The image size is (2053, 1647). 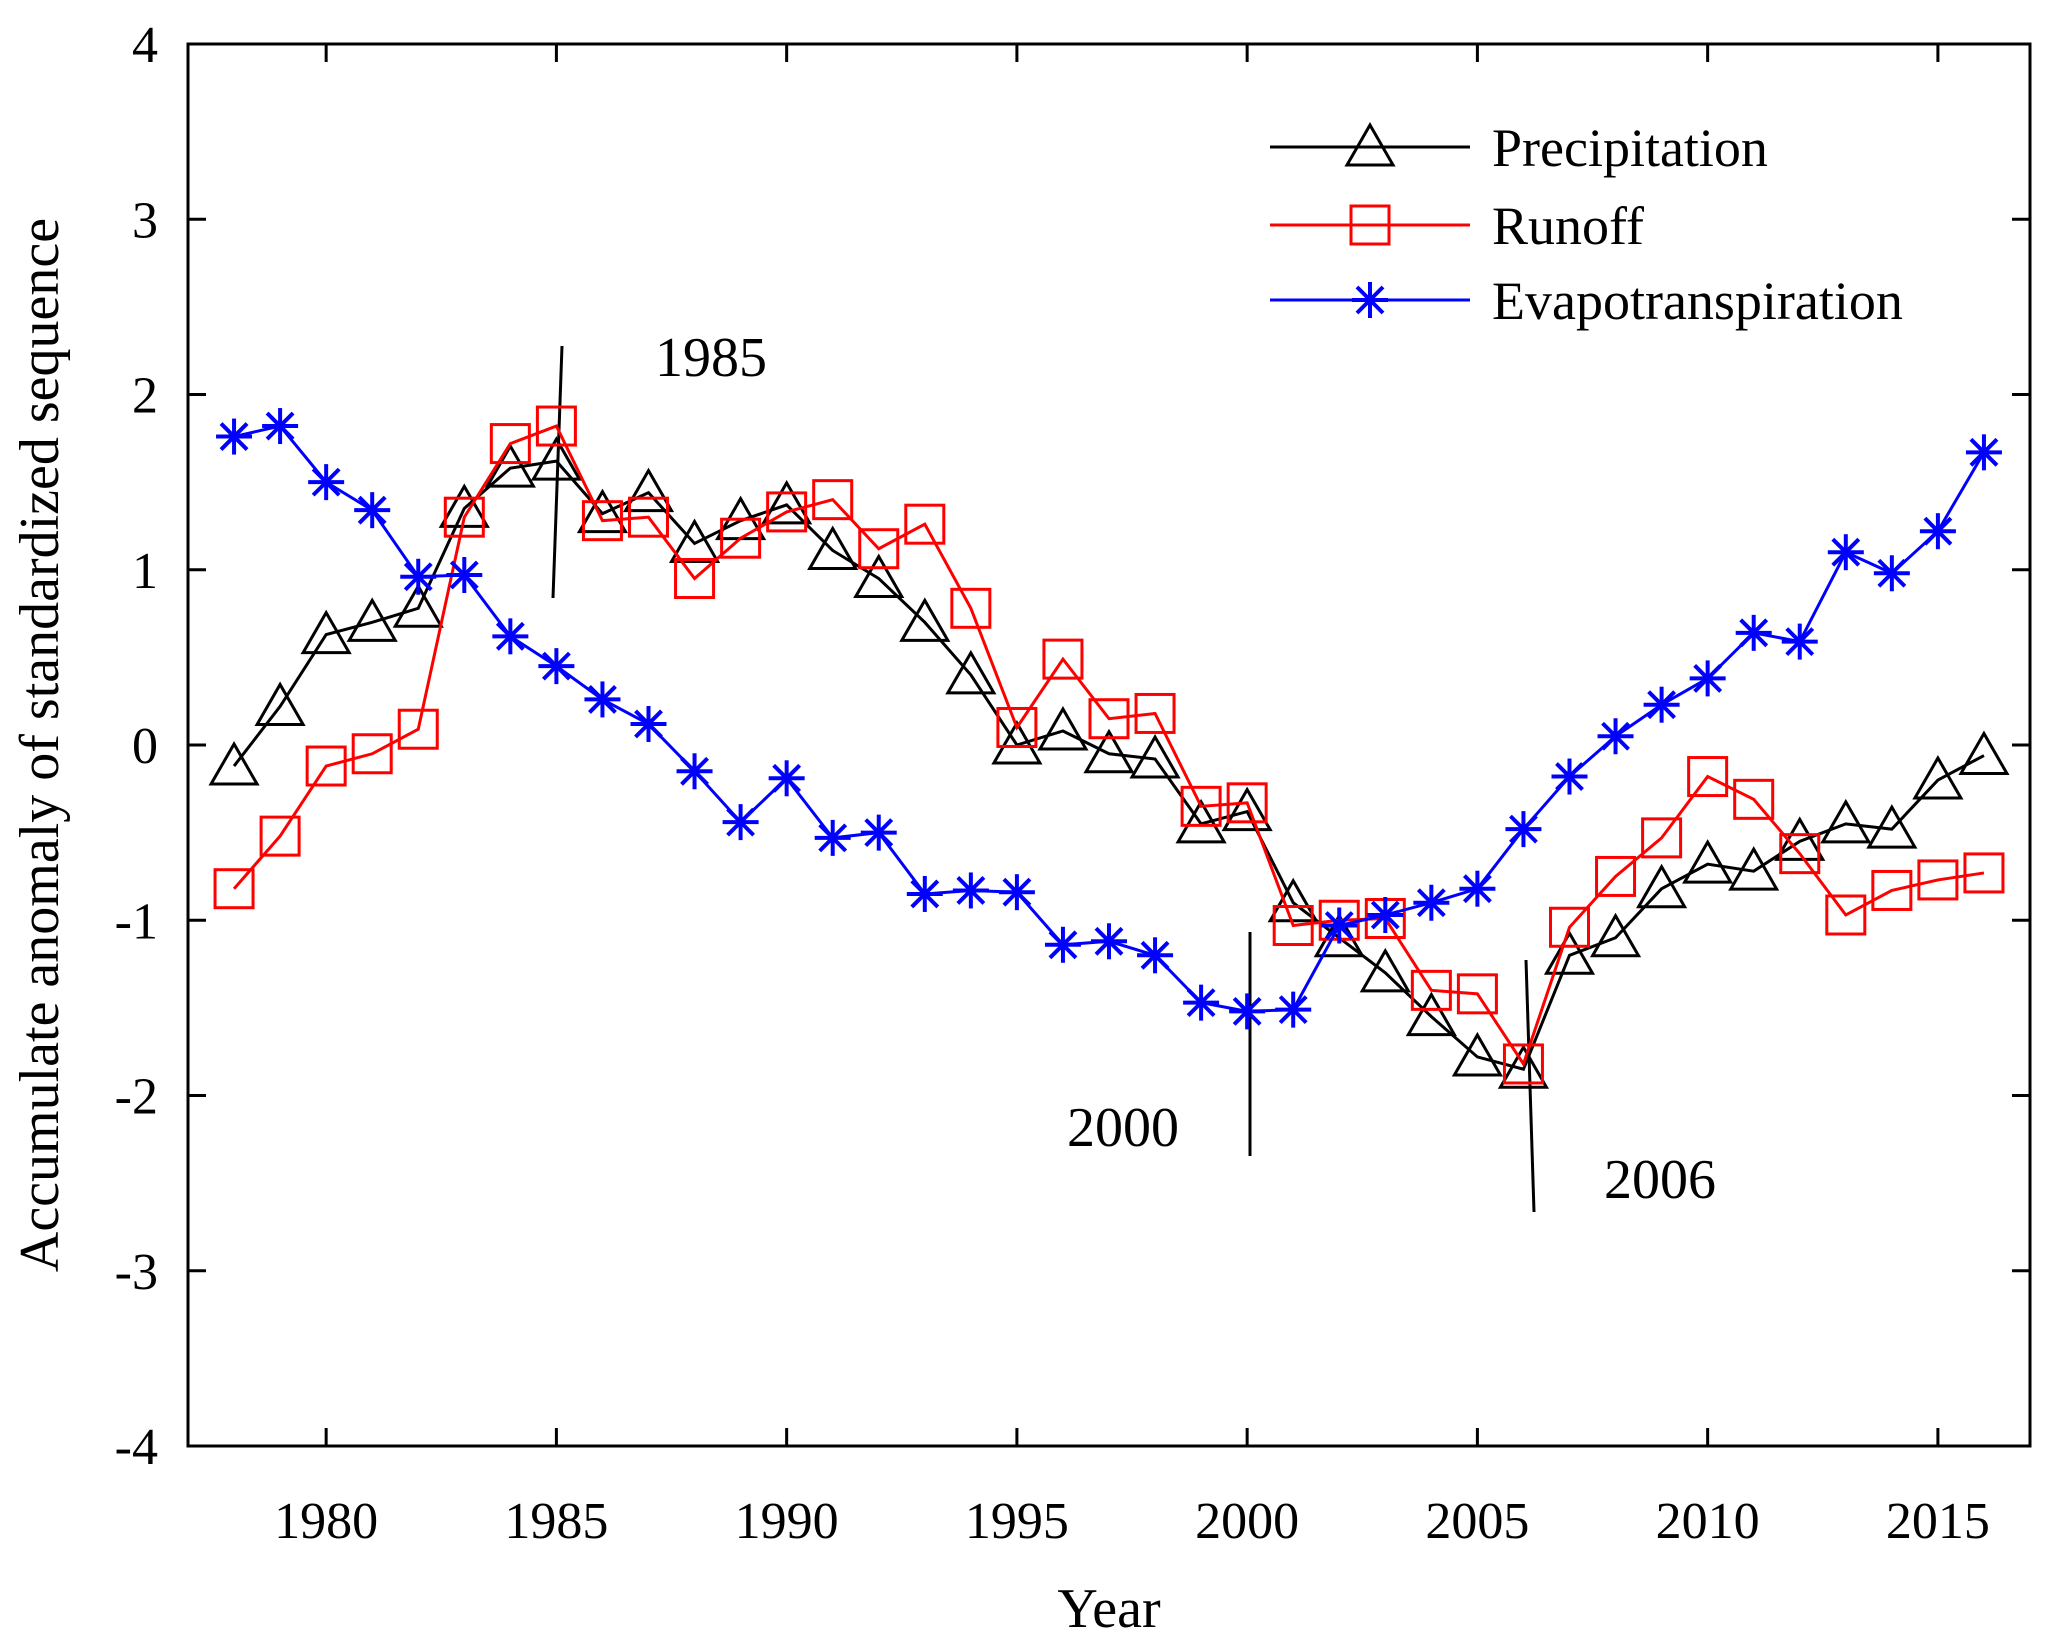 I want to click on legend-marker-evapotranspiration, so click(x=1370, y=300).